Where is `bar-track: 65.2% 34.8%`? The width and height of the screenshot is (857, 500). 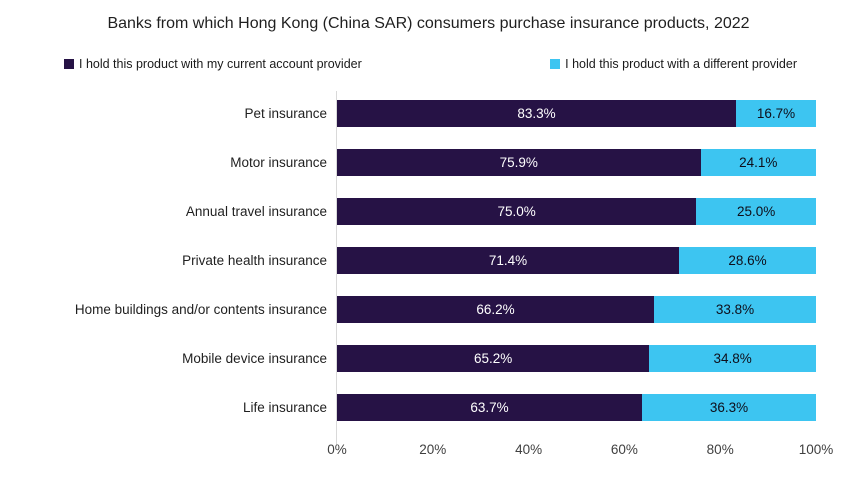
bar-track: 65.2% 34.8% is located at coordinates (576, 358).